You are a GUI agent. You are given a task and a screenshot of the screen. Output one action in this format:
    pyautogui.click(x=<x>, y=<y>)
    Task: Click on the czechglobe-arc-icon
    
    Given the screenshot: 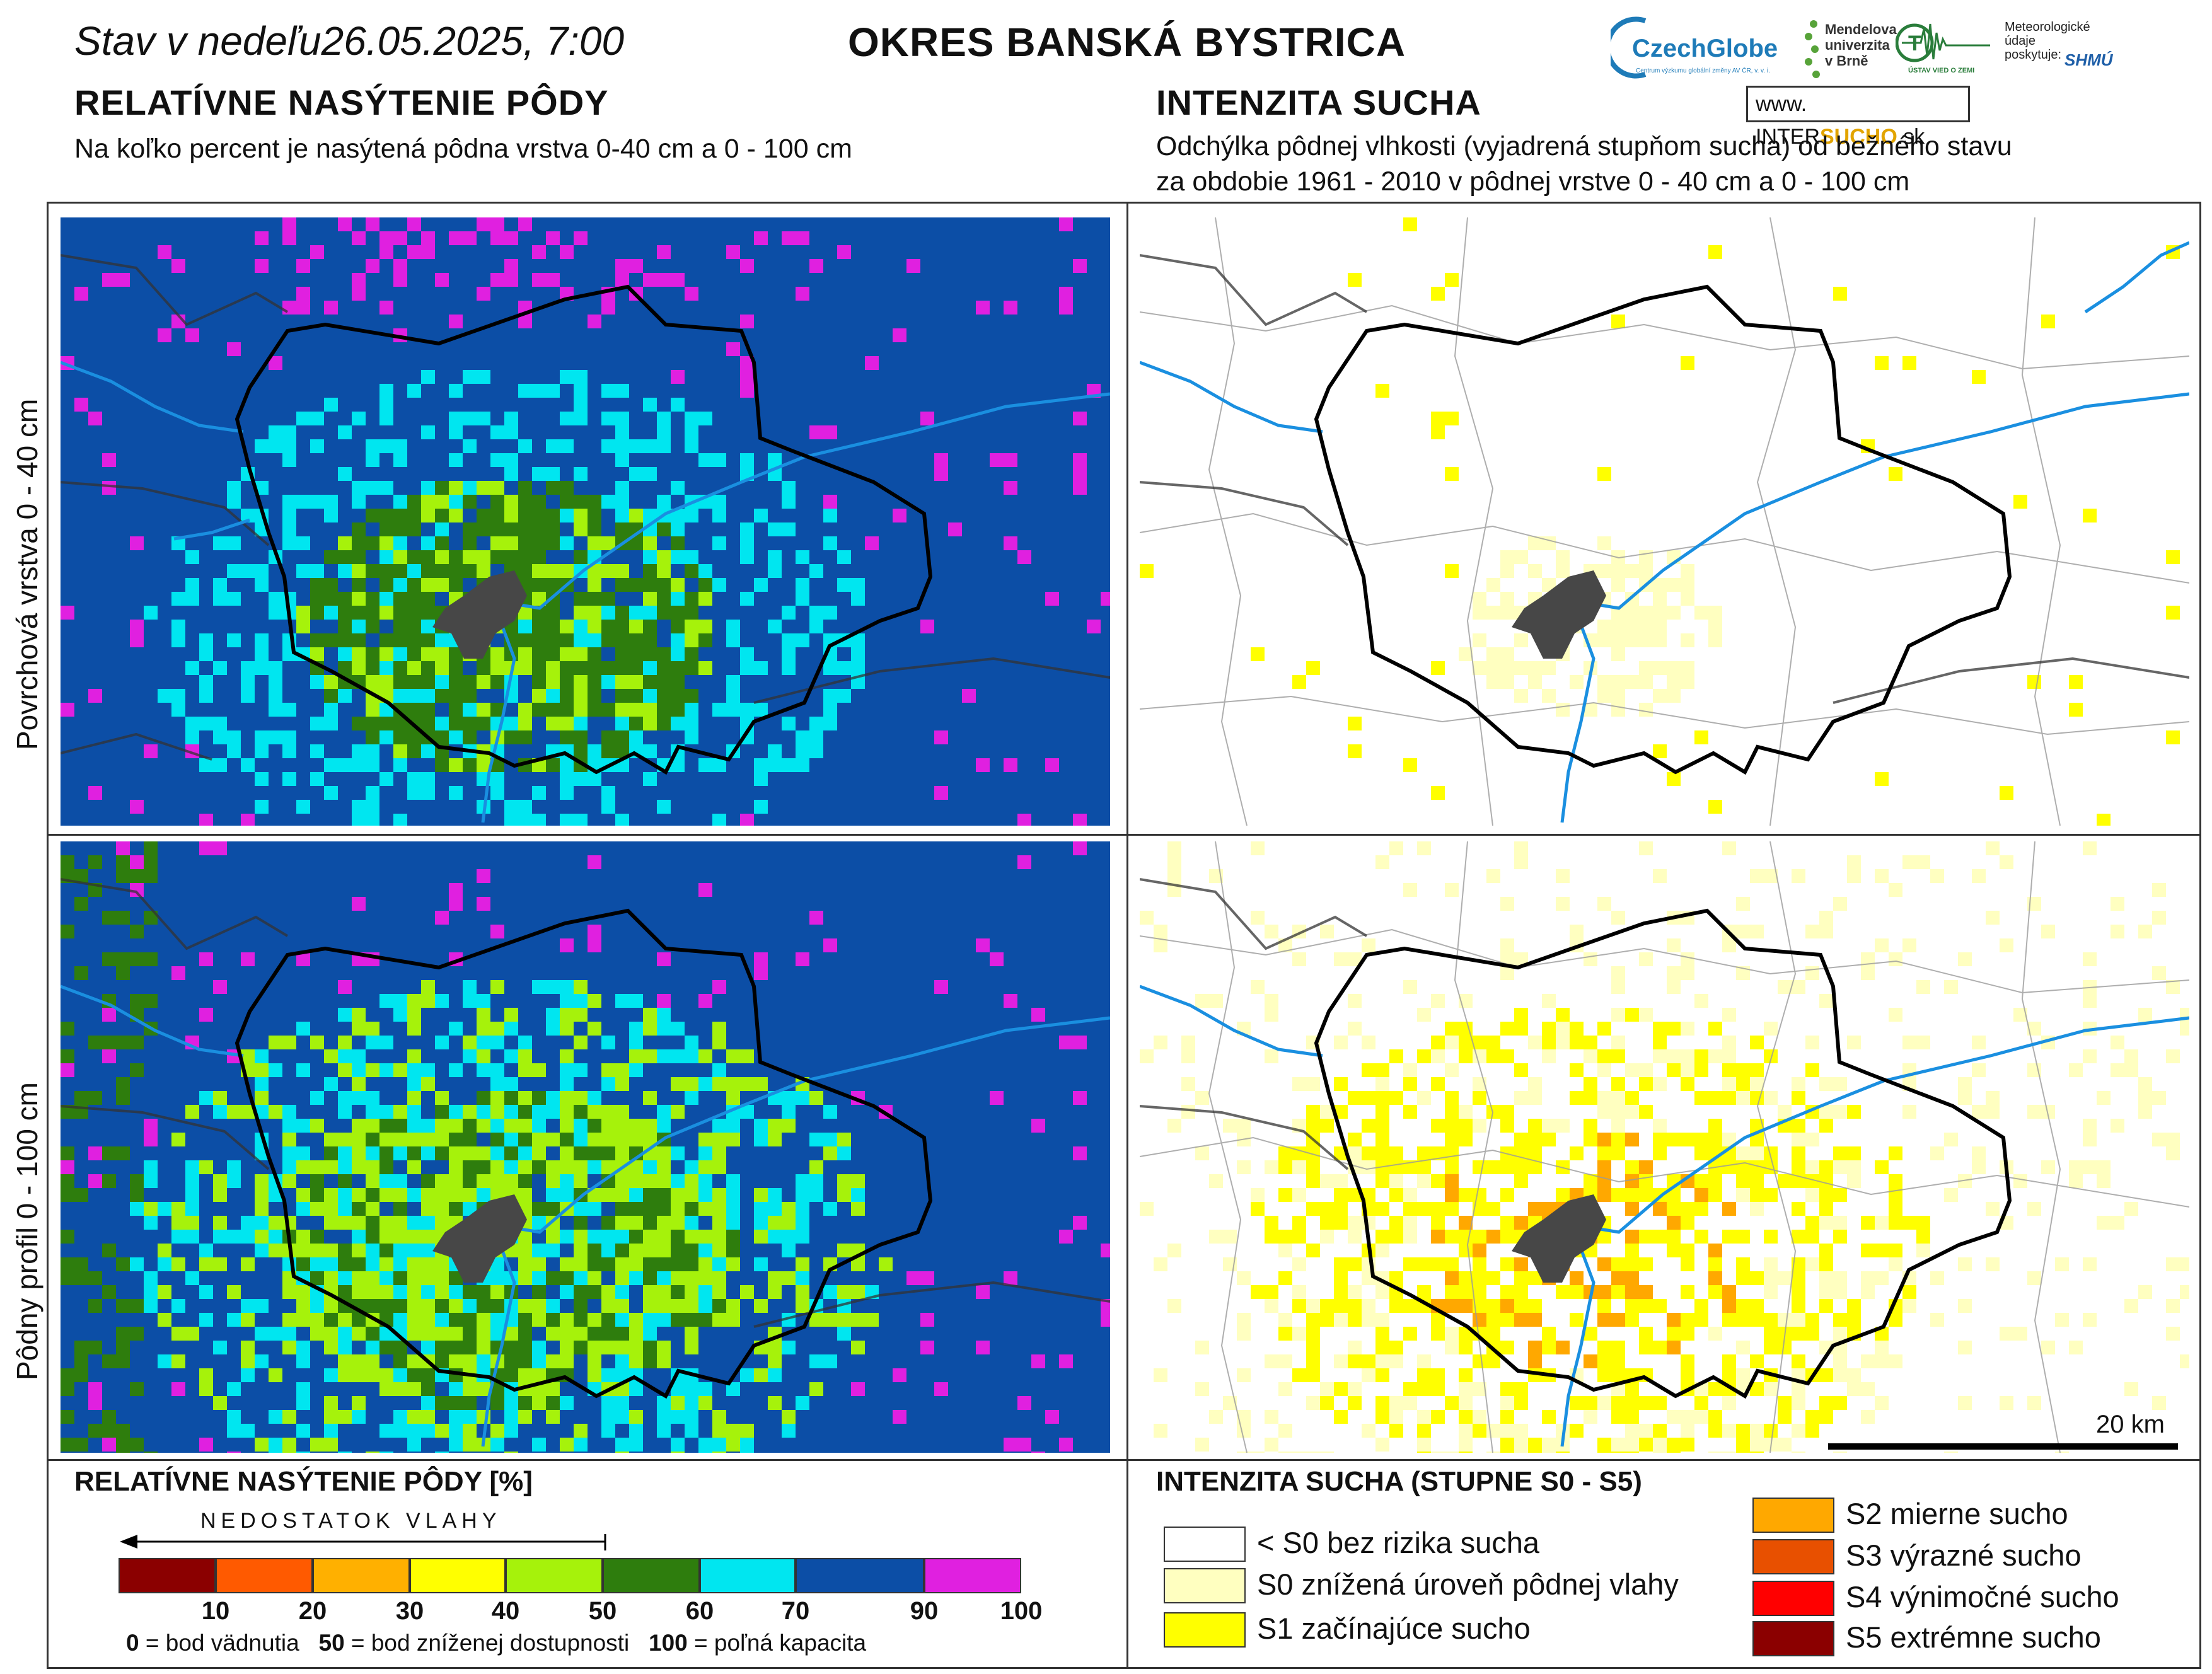 What is the action you would take?
    pyautogui.click(x=1629, y=47)
    